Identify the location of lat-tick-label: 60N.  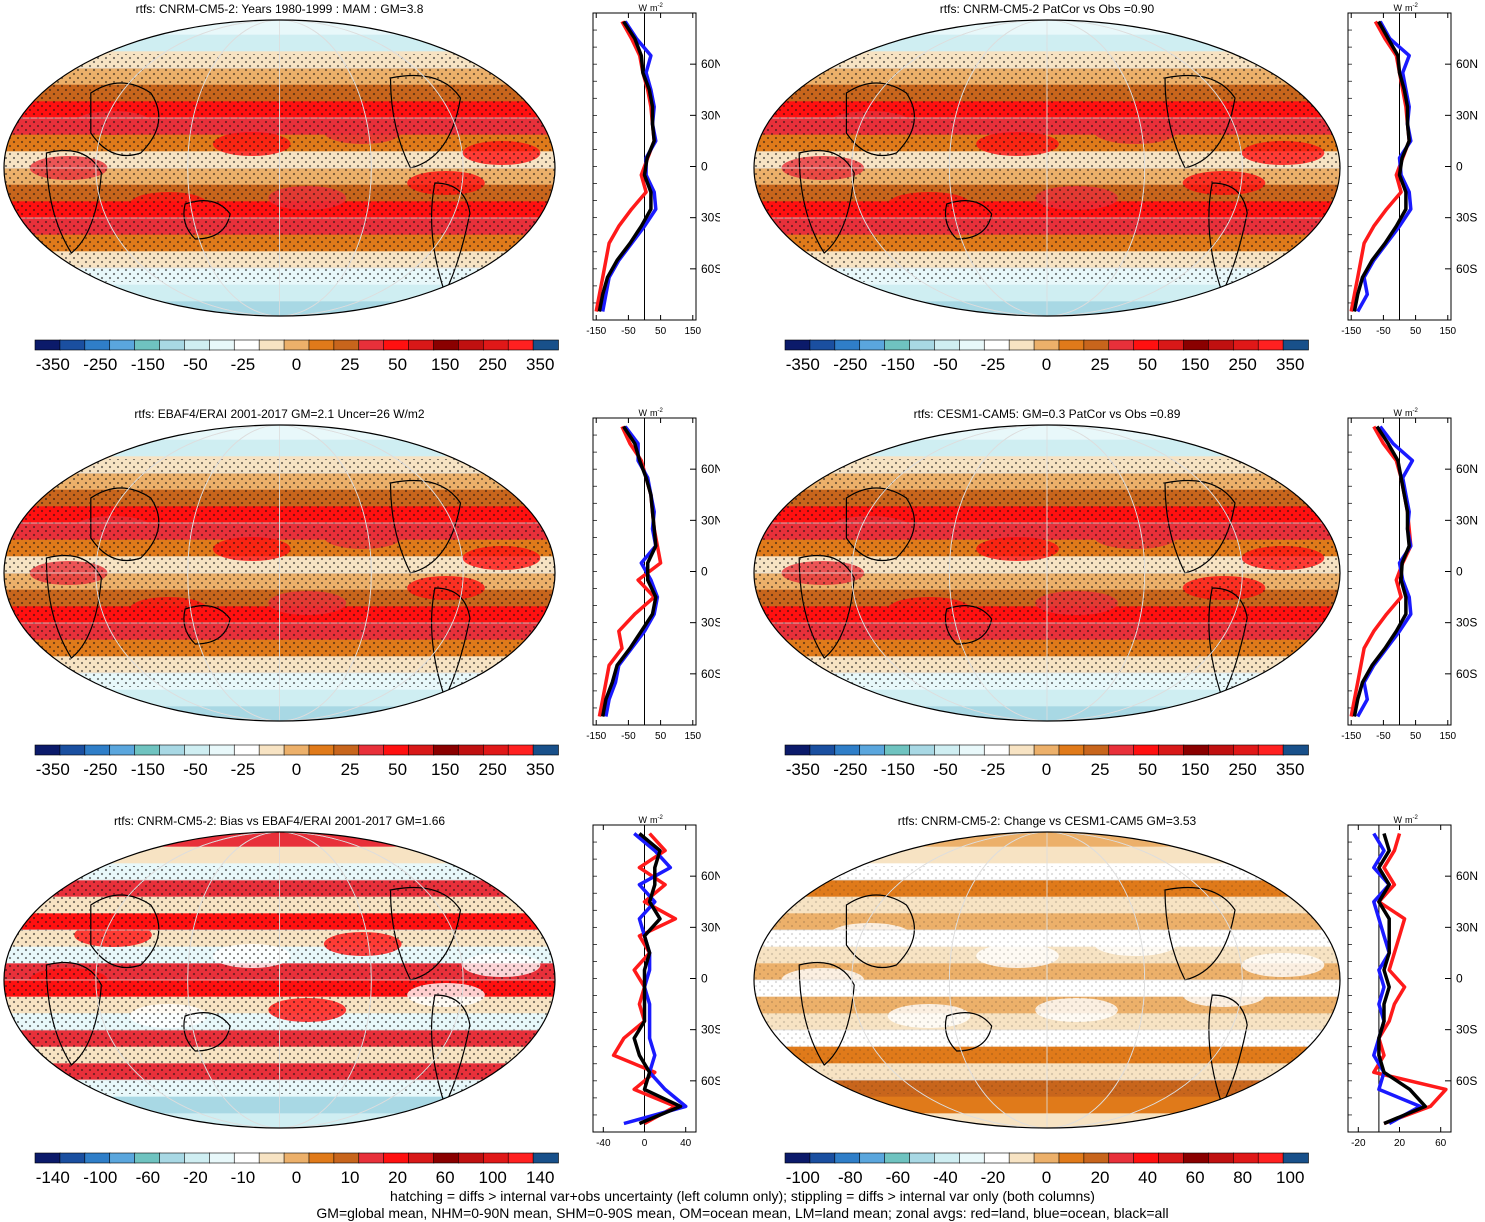
(1467, 469).